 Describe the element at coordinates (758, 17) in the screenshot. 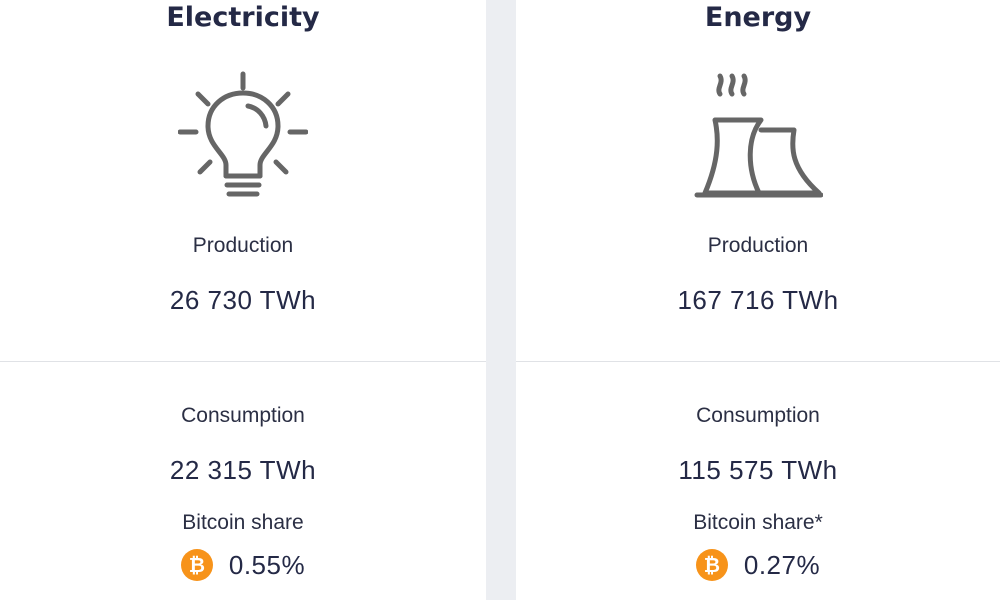

I see `energy-title: Energy` at that location.